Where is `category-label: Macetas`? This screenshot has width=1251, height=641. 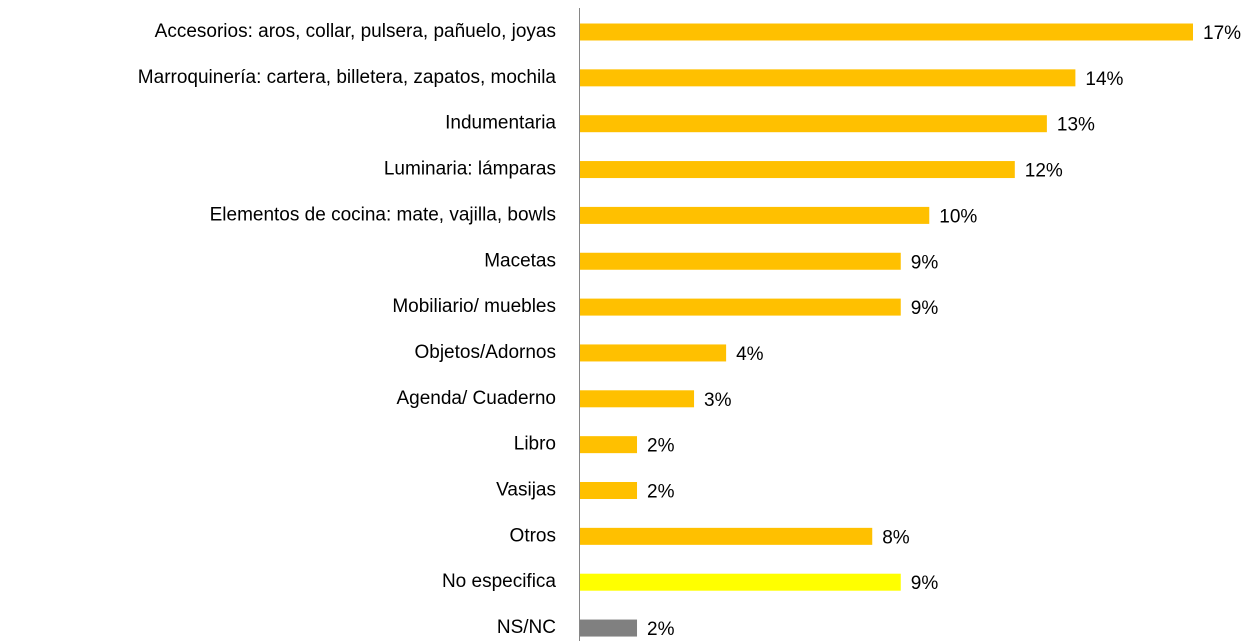 category-label: Macetas is located at coordinates (520, 260).